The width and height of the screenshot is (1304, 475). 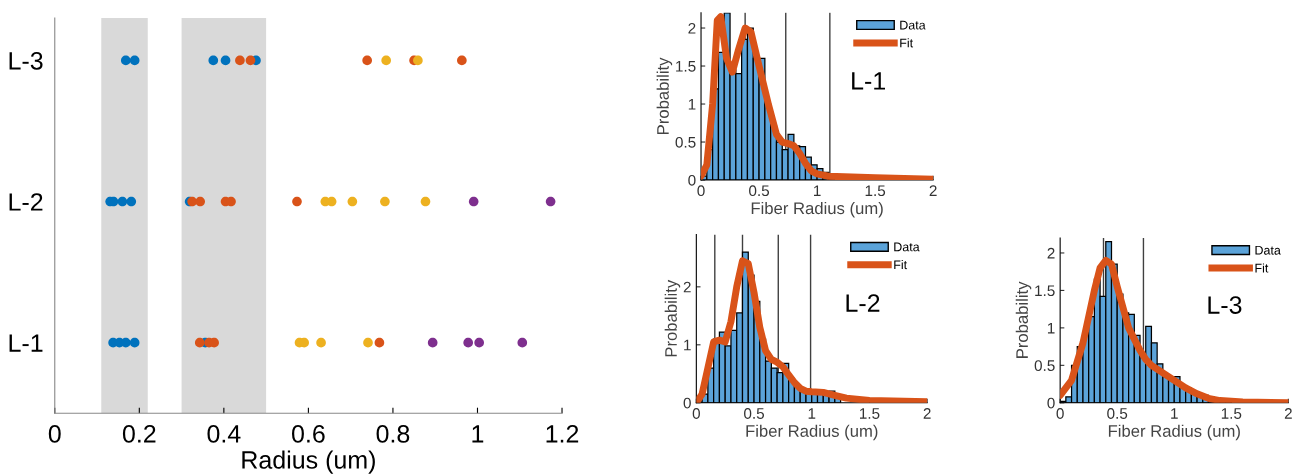 I want to click on y-tick-label: L-1, so click(x=26, y=343).